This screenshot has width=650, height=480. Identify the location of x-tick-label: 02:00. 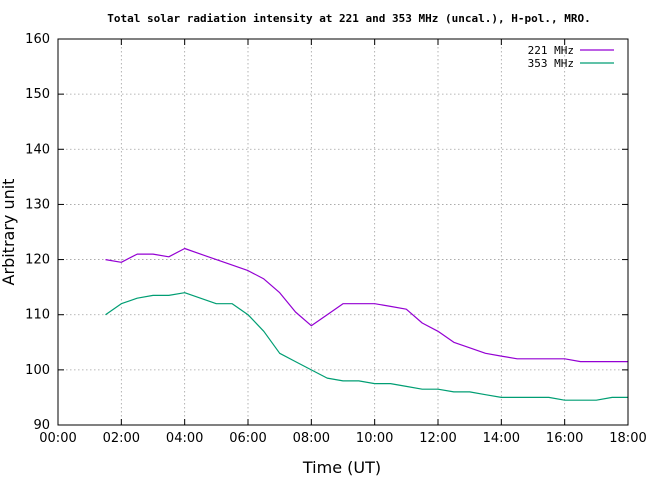
(121, 438).